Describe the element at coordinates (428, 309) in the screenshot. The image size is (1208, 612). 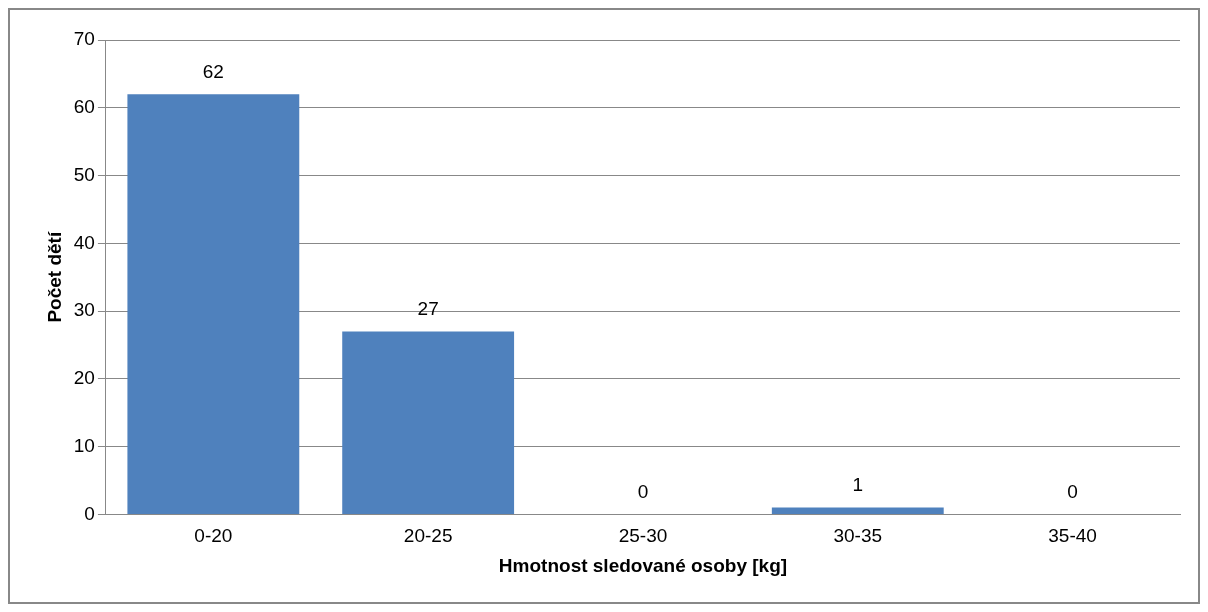
I see `data-label: 27` at that location.